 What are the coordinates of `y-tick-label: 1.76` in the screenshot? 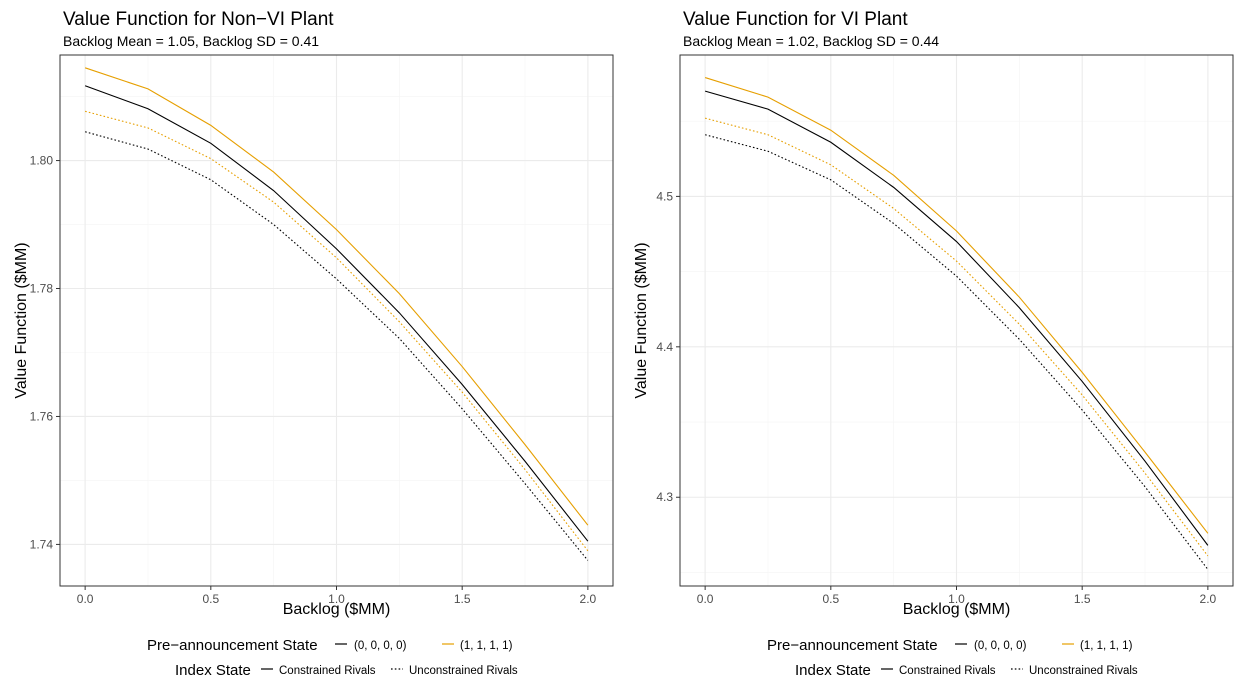 It's located at (42, 416).